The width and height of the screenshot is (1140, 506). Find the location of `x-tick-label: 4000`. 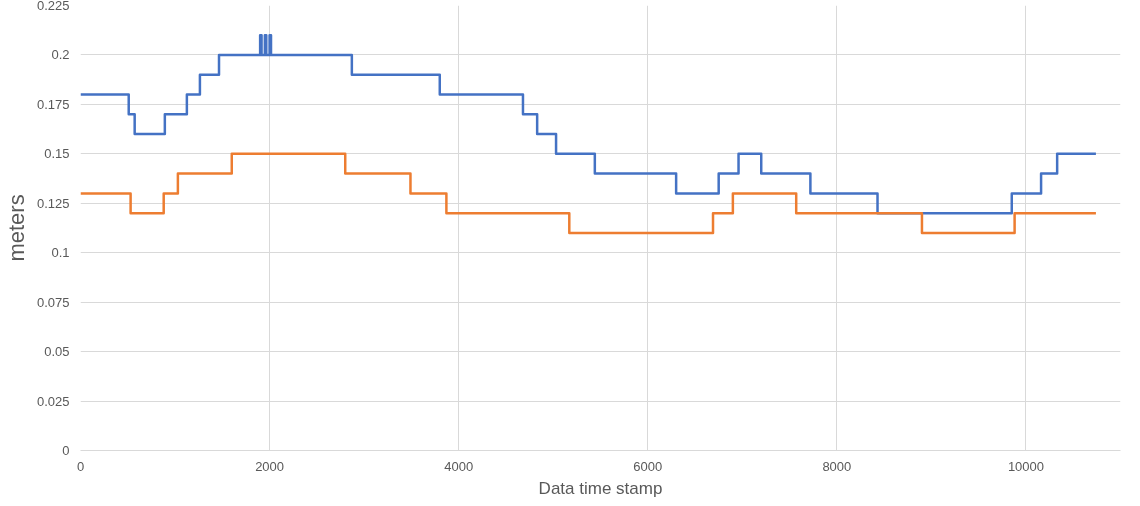

x-tick-label: 4000 is located at coordinates (459, 466).